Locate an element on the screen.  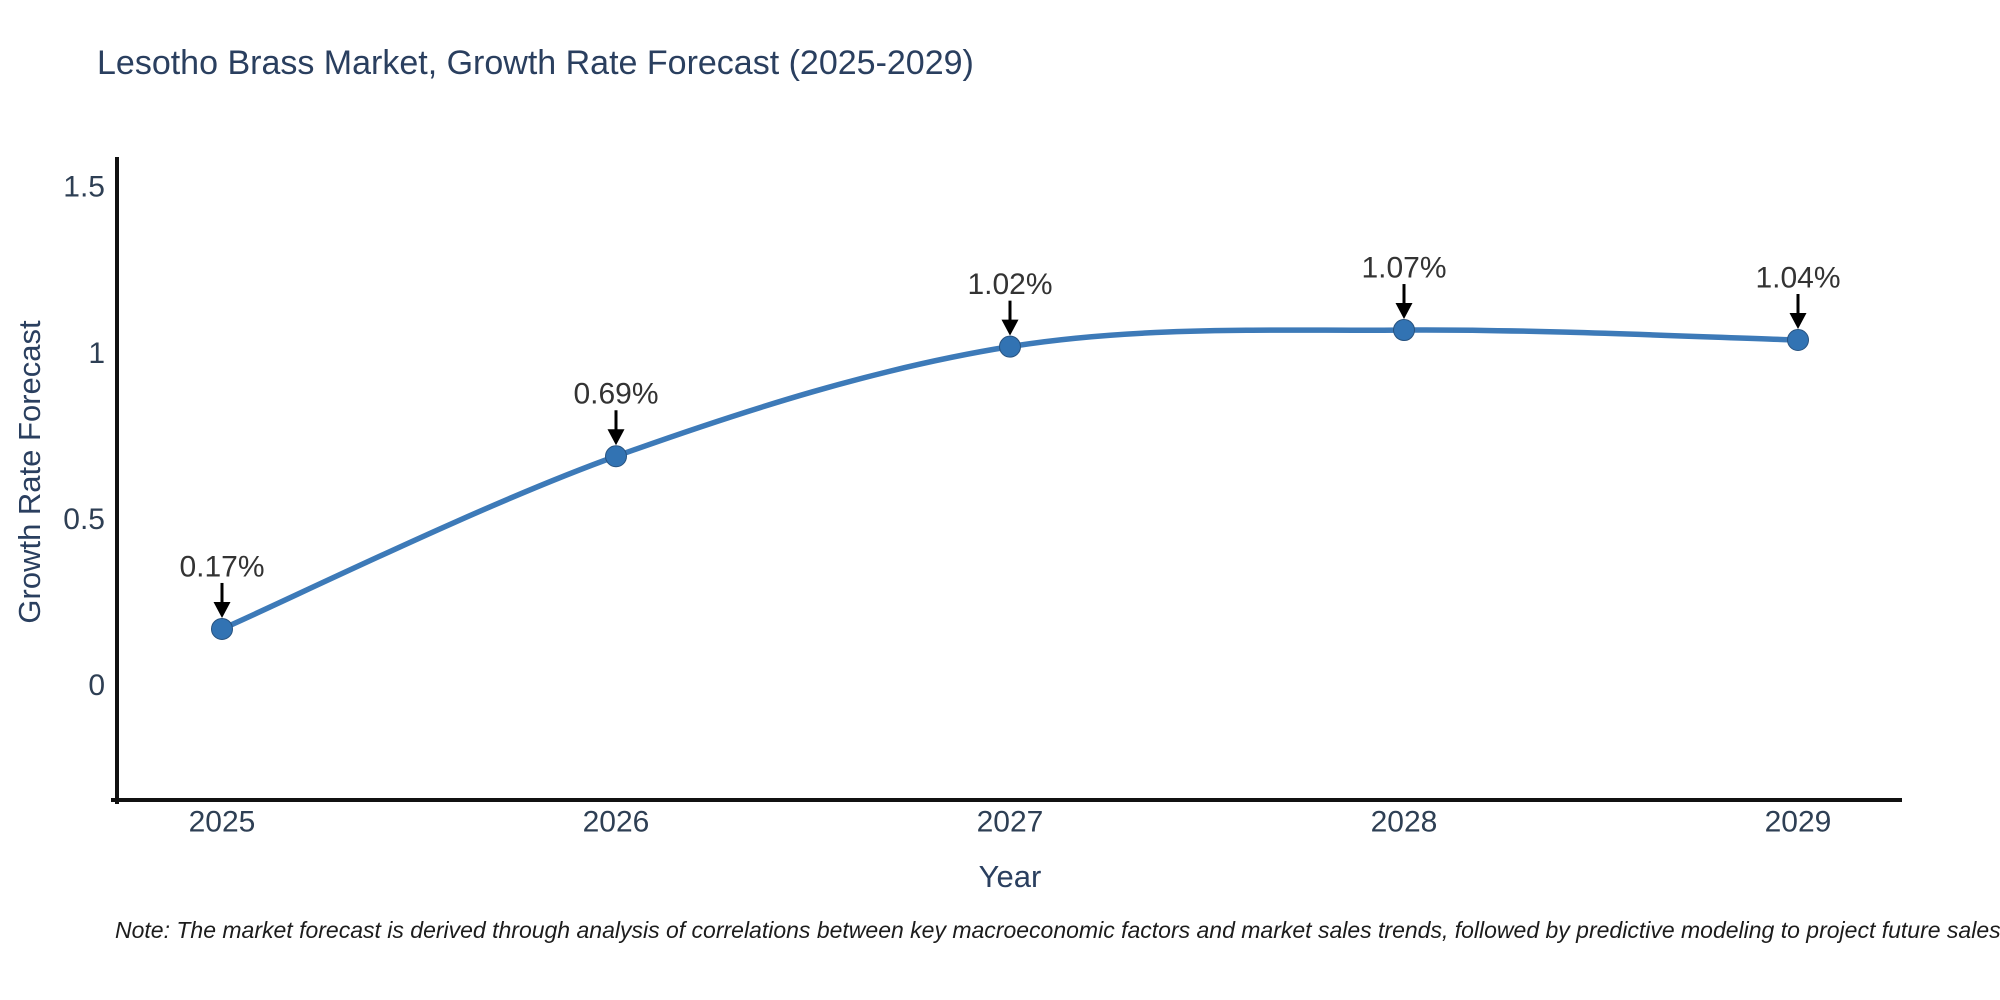
point-annotation-label: 1.02% is located at coordinates (1009, 284).